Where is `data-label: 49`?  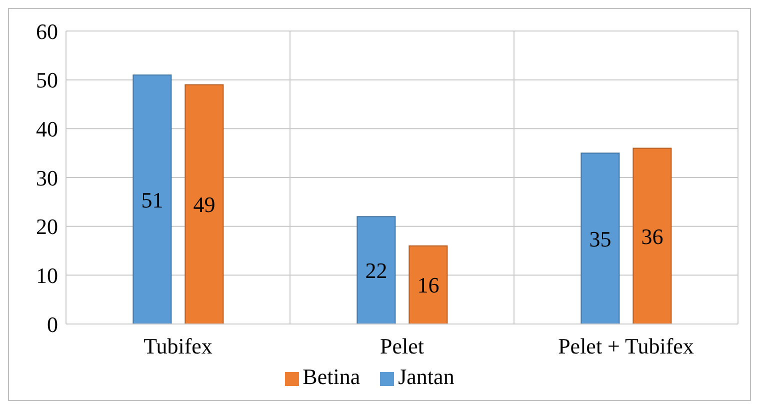
data-label: 49 is located at coordinates (204, 205).